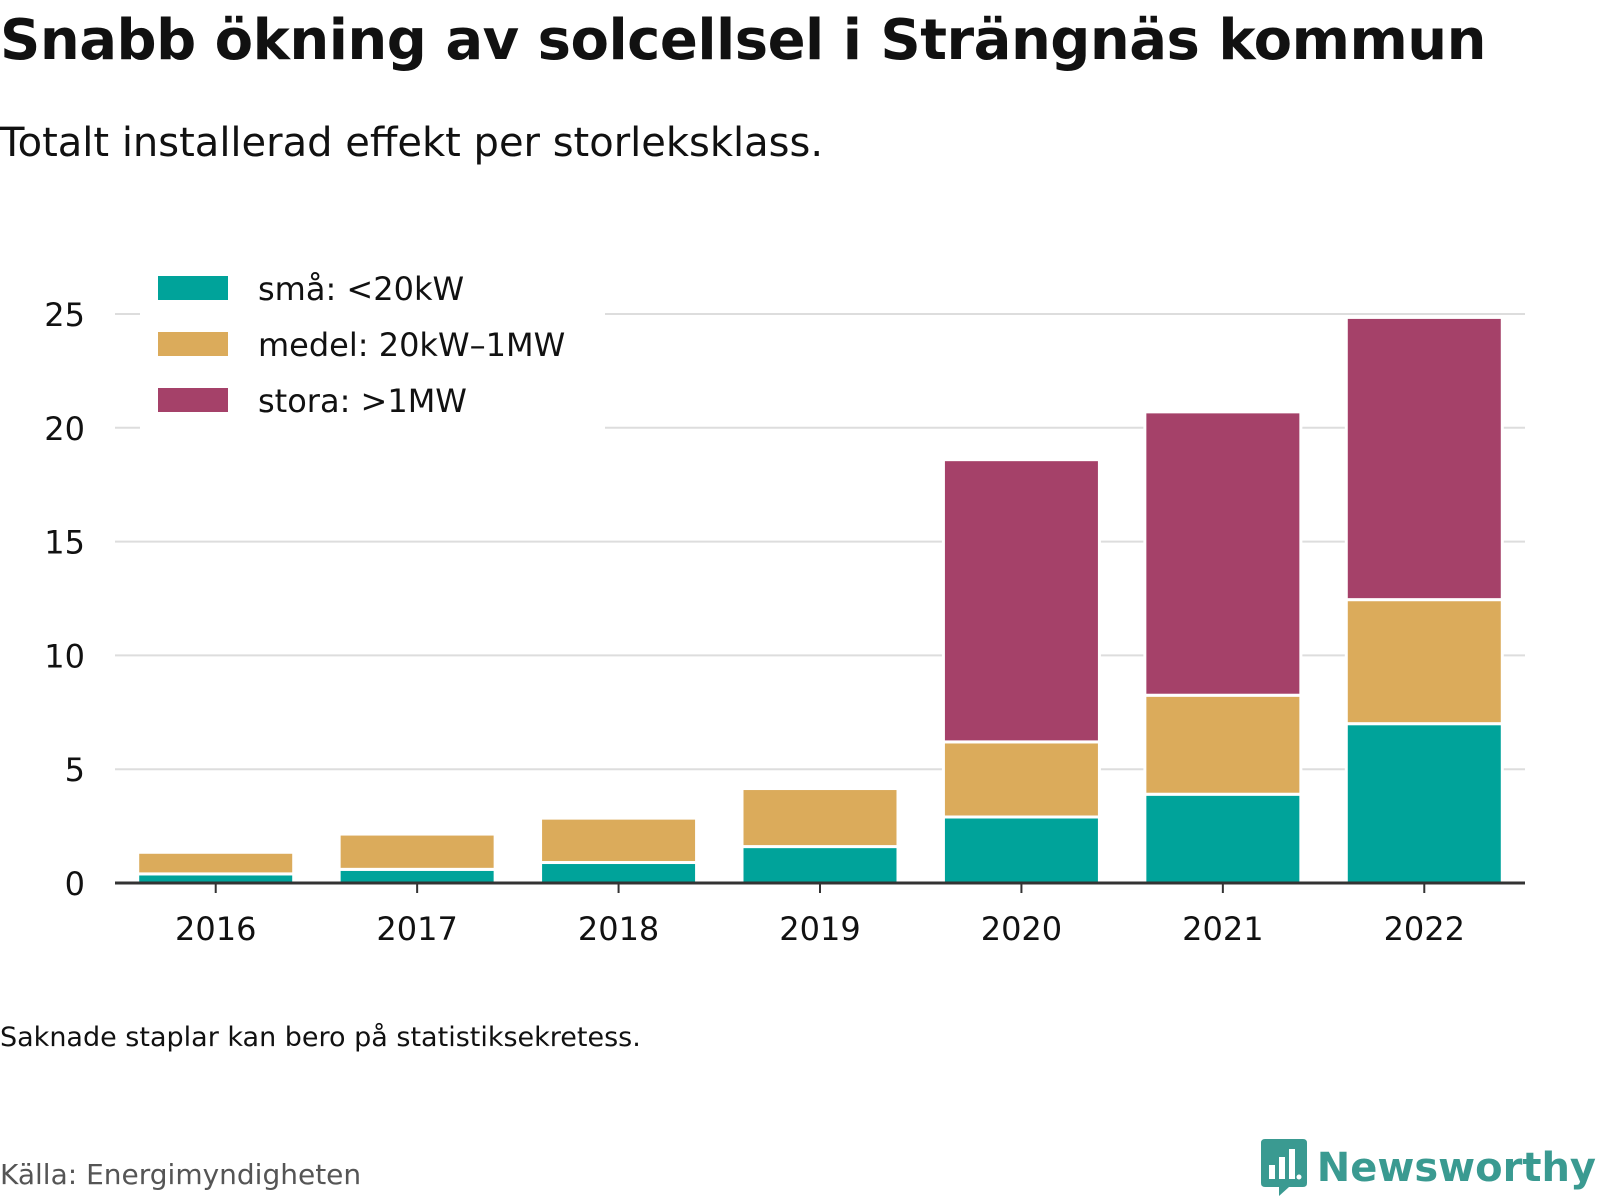 Image resolution: width=1600 pixels, height=1200 pixels. What do you see at coordinates (416, 929) in the screenshot?
I see `x-tick-label: 2017` at bounding box center [416, 929].